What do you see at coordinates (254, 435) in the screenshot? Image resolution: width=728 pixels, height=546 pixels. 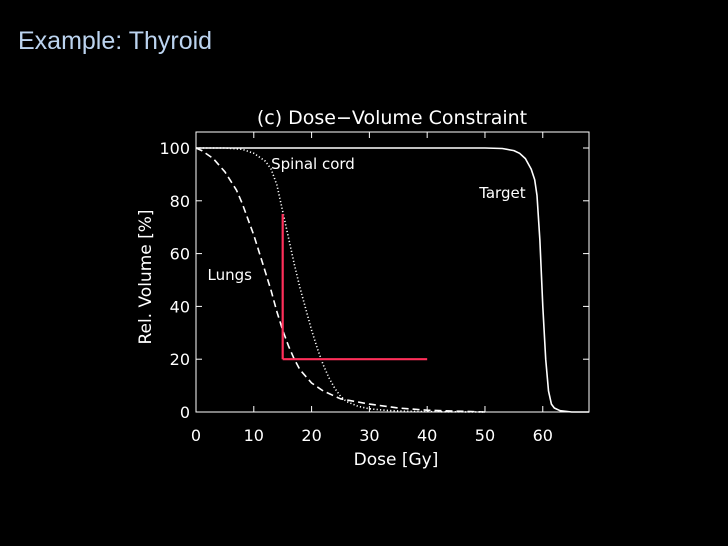 I see `x-tick-label: 10` at bounding box center [254, 435].